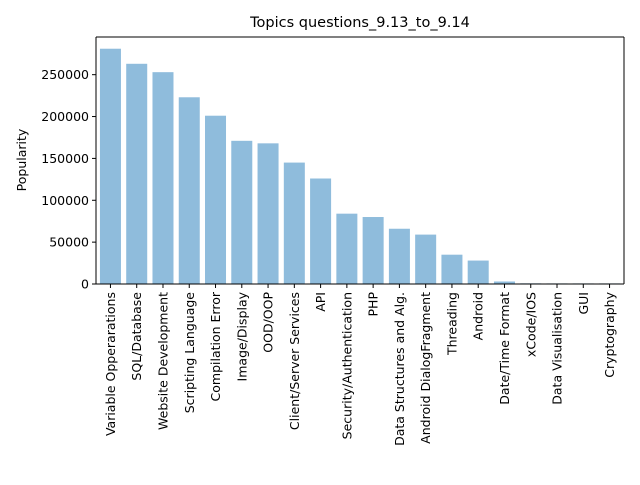 The width and height of the screenshot is (640, 485). I want to click on y-tick-label-4: 200000, so click(65, 116).